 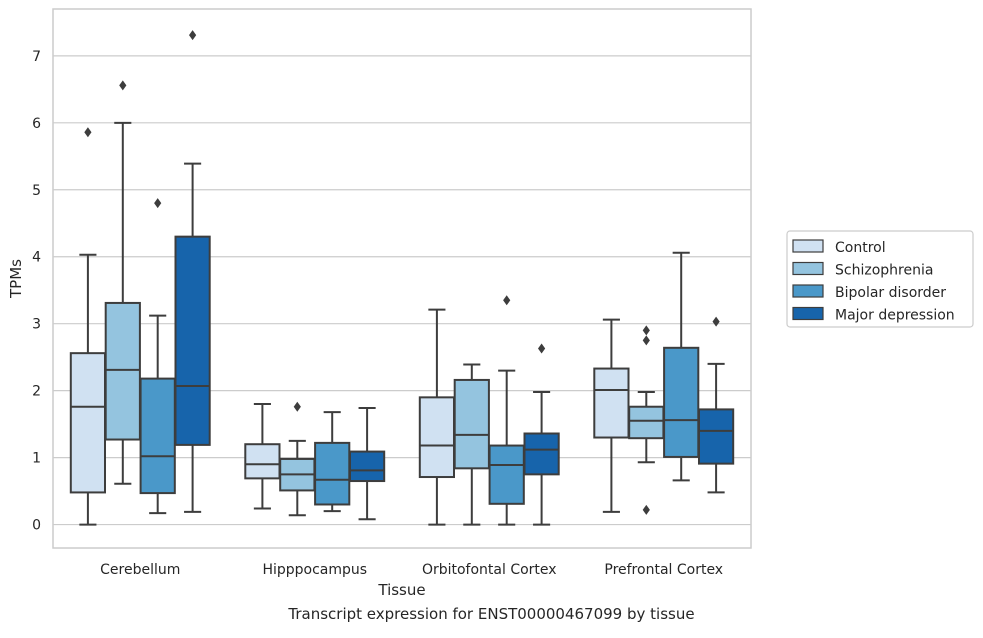 I want to click on y-tick-label: 2, so click(x=36, y=392).